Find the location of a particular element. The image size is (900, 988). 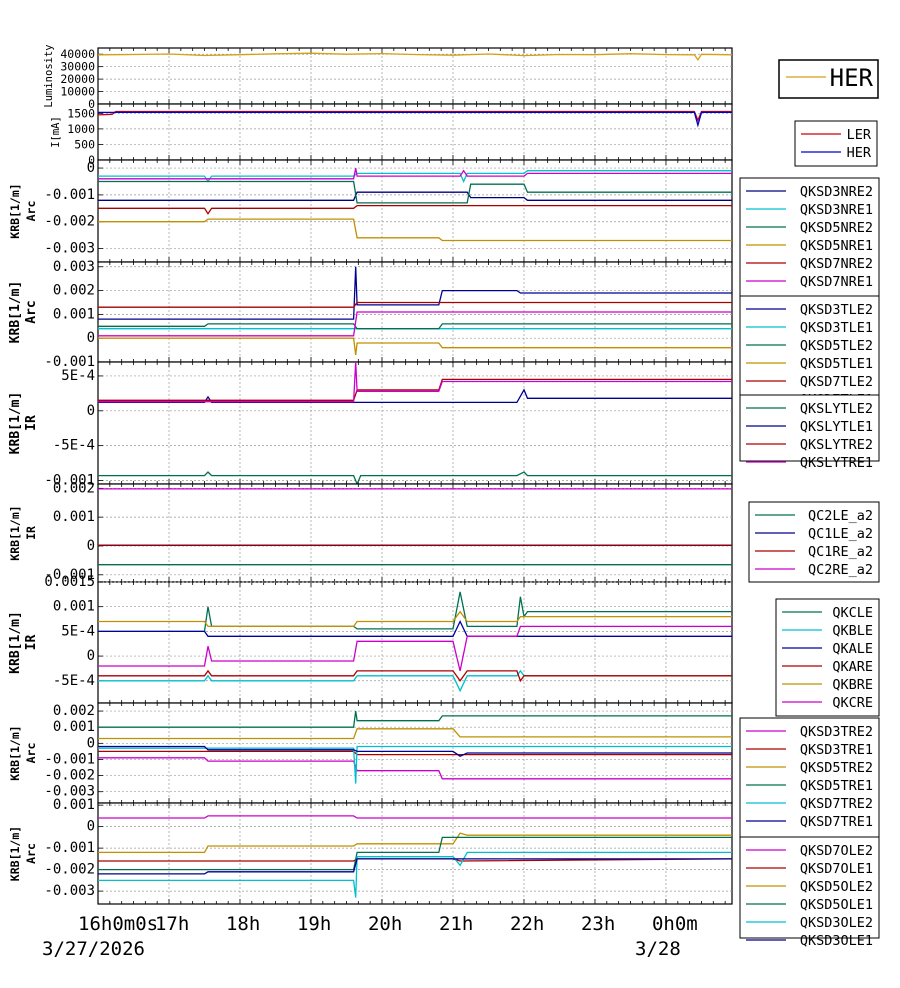

legend-label: QC1RE_a2 is located at coordinates (840, 552).